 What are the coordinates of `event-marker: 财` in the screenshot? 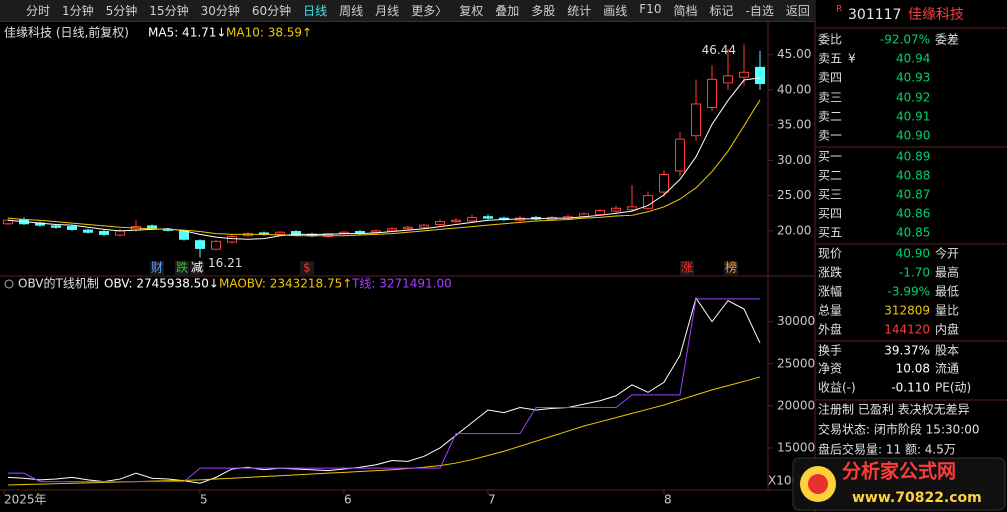 It's located at (157, 268).